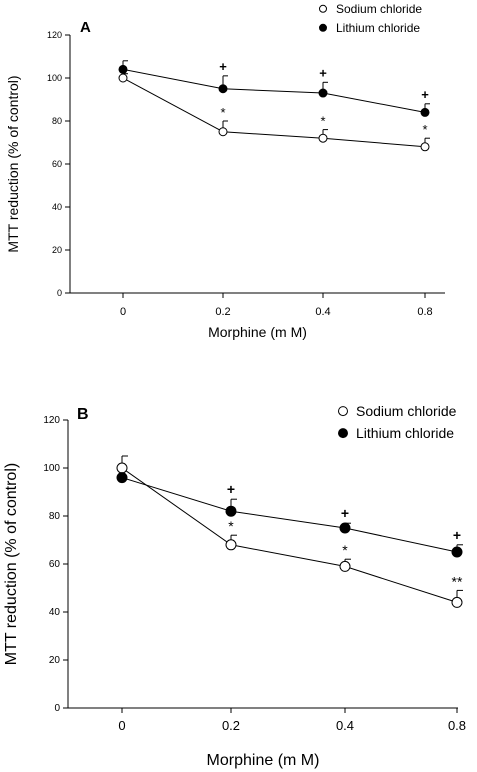 The image size is (477, 772). I want to click on series-sodium-chloride: * * *, so click(274, 112).